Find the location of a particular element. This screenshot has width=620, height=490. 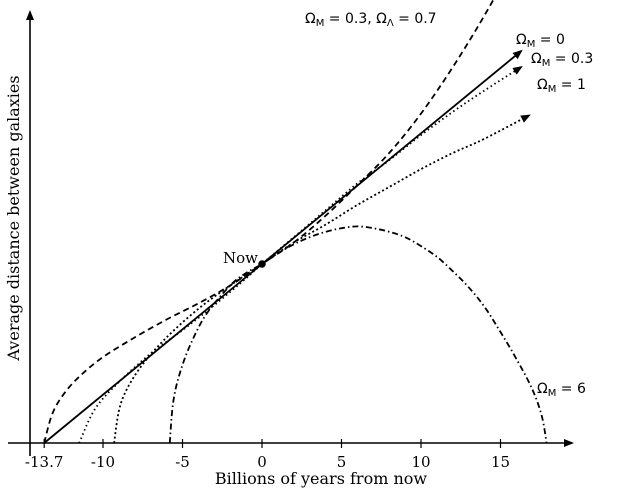

label-part: = 1 is located at coordinates (571, 85).